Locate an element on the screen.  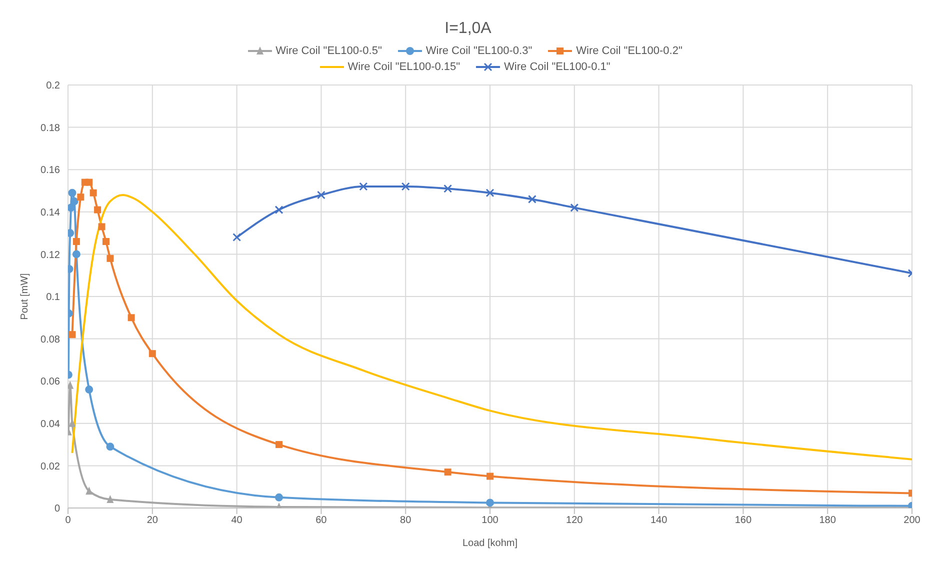
y-tick-label: 0.12 is located at coordinates (50, 255).